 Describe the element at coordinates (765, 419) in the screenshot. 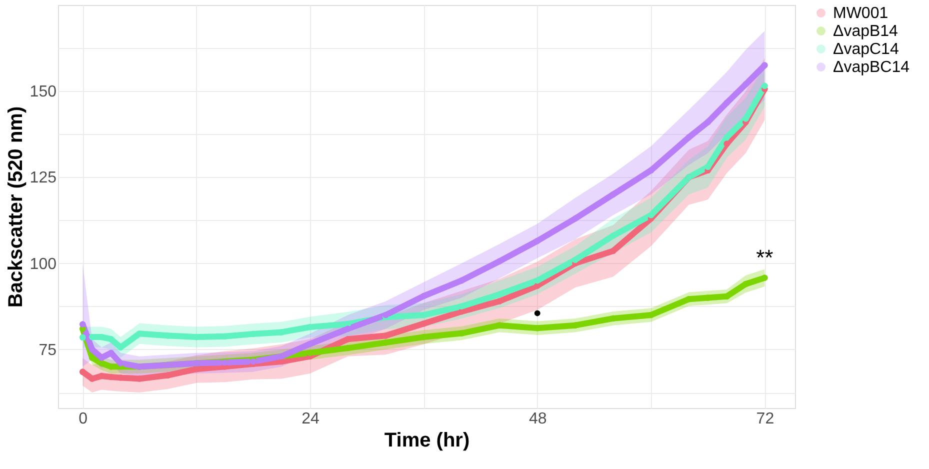

I see `x-tick-label: 72` at that location.